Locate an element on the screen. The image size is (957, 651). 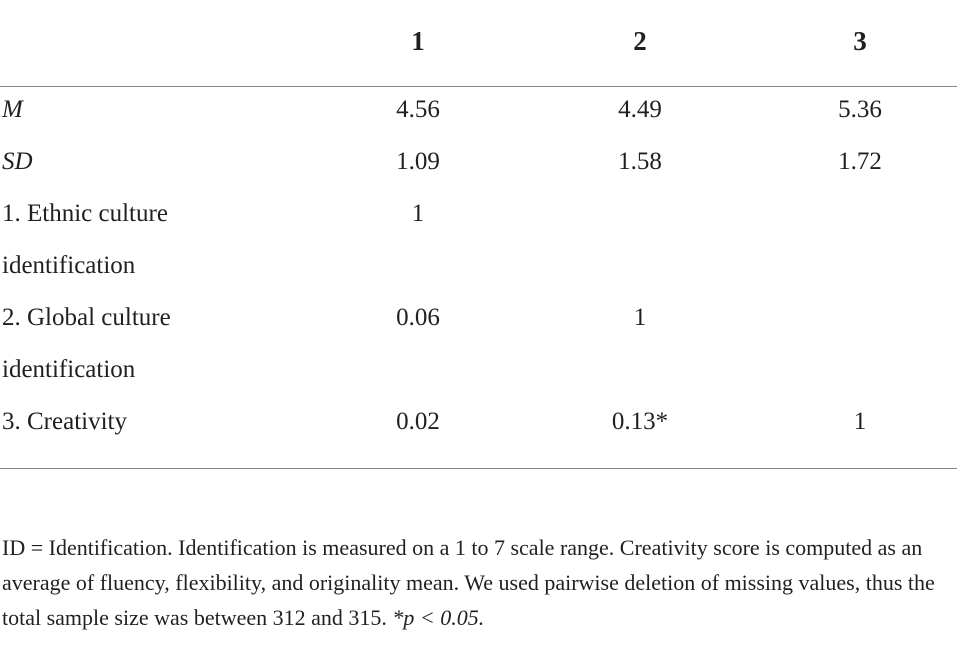
row-label: SD is located at coordinates (17, 161).